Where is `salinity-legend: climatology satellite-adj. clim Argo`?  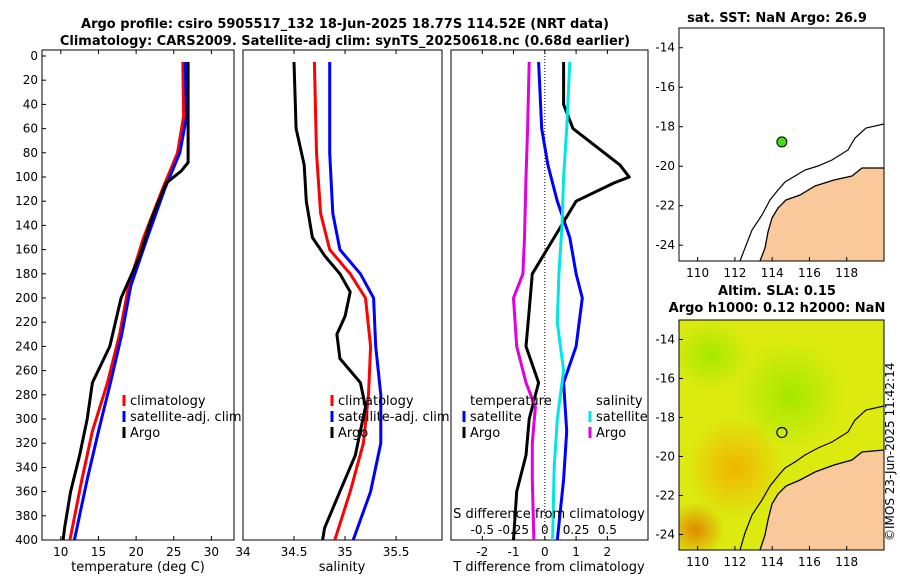 salinity-legend: climatology satellite-adj. clim Argo is located at coordinates (390, 417).